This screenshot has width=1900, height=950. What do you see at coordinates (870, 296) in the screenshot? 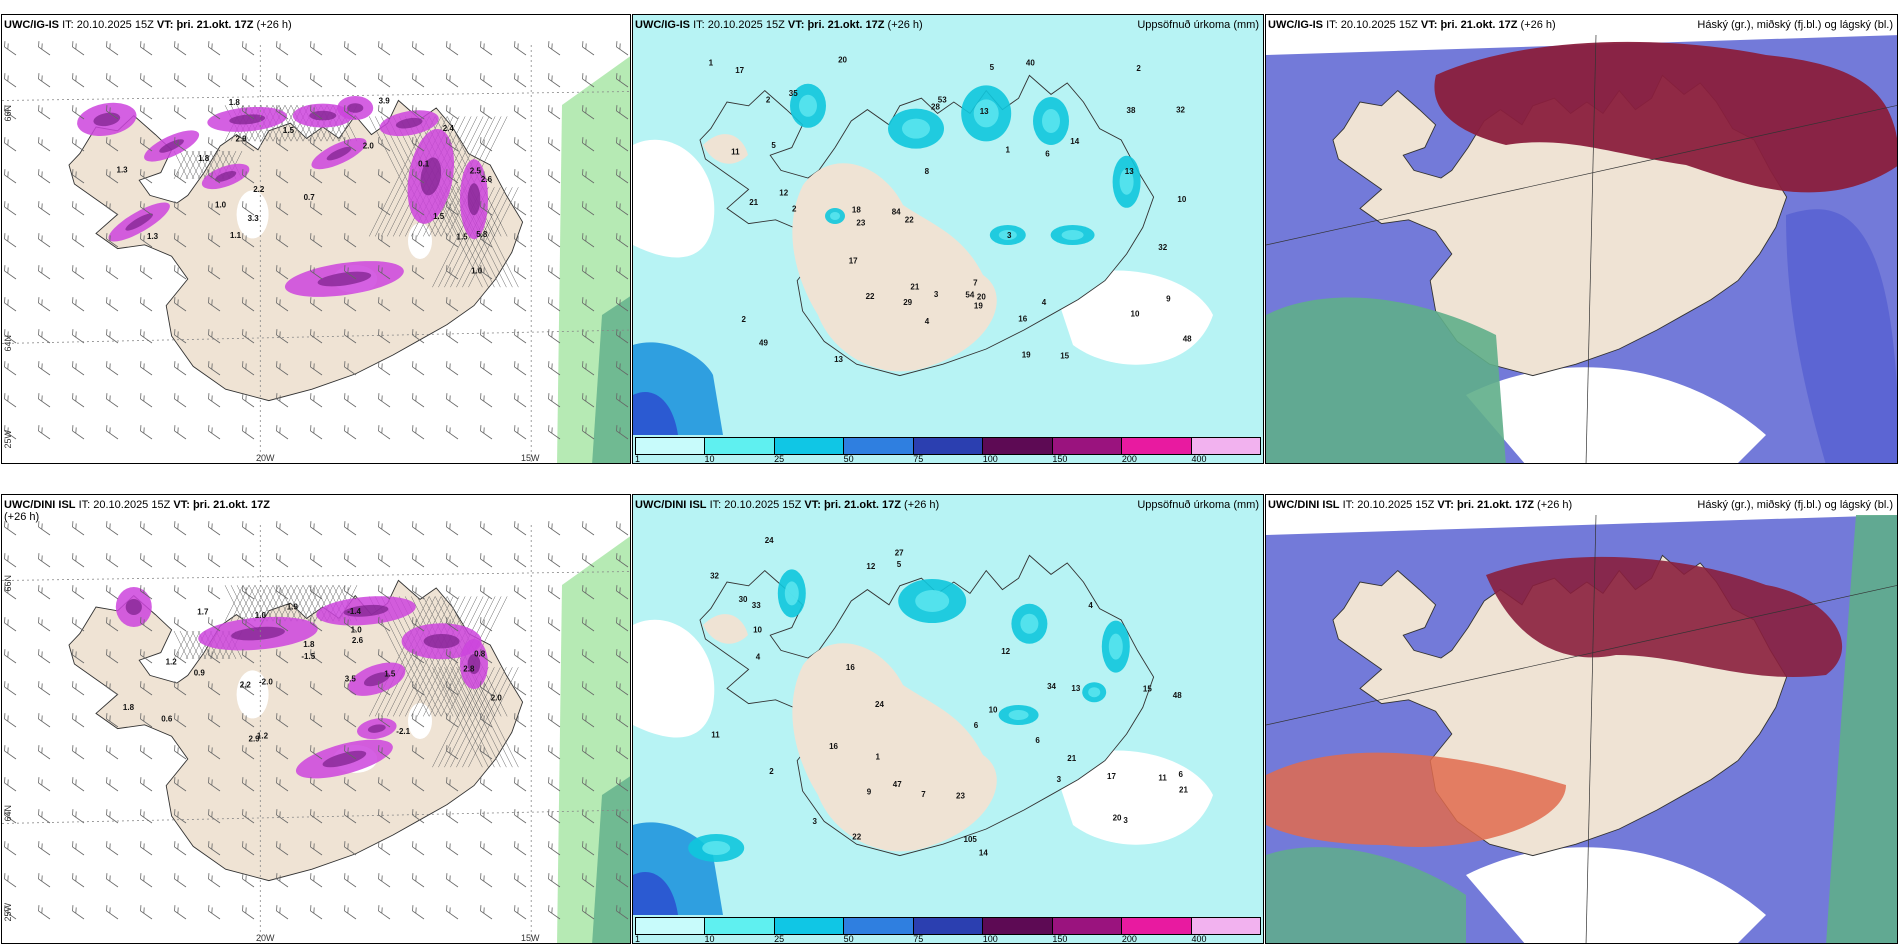
I see `value-label: 22` at bounding box center [870, 296].